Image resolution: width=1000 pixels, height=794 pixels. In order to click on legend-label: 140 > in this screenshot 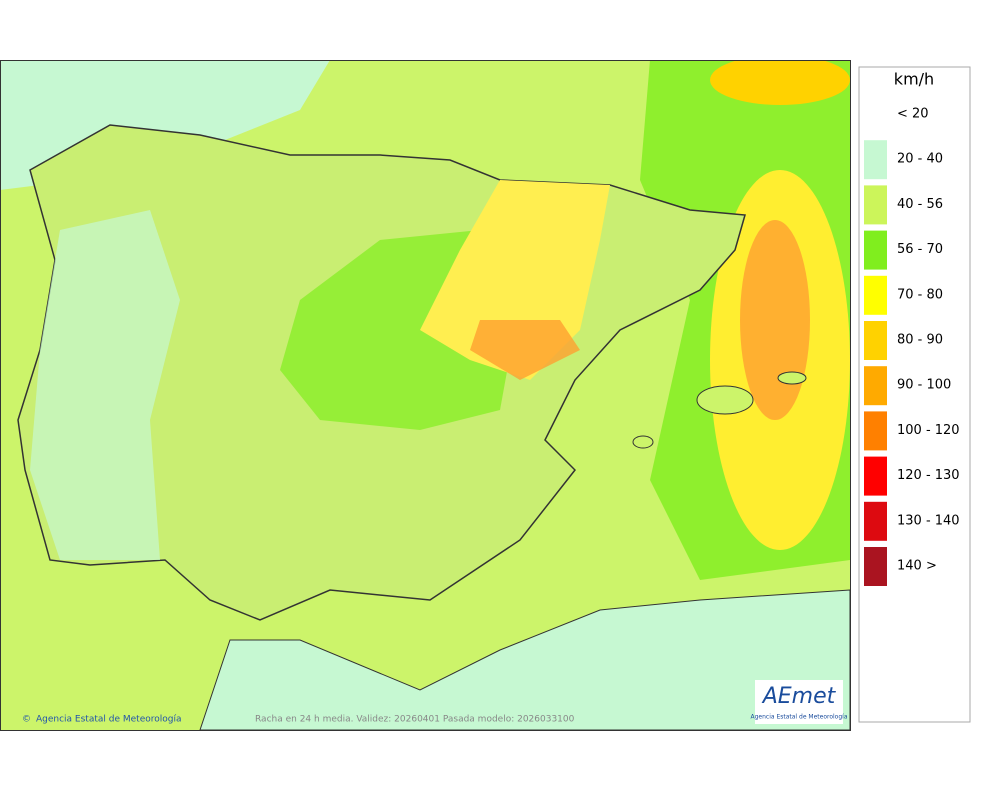, I will do `click(917, 566)`.